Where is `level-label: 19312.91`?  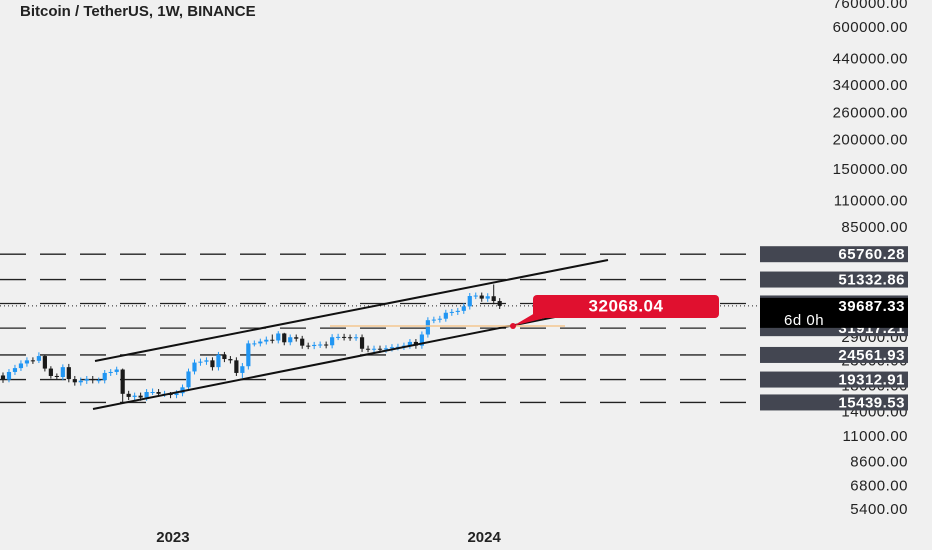
level-label: 19312.91 is located at coordinates (871, 380).